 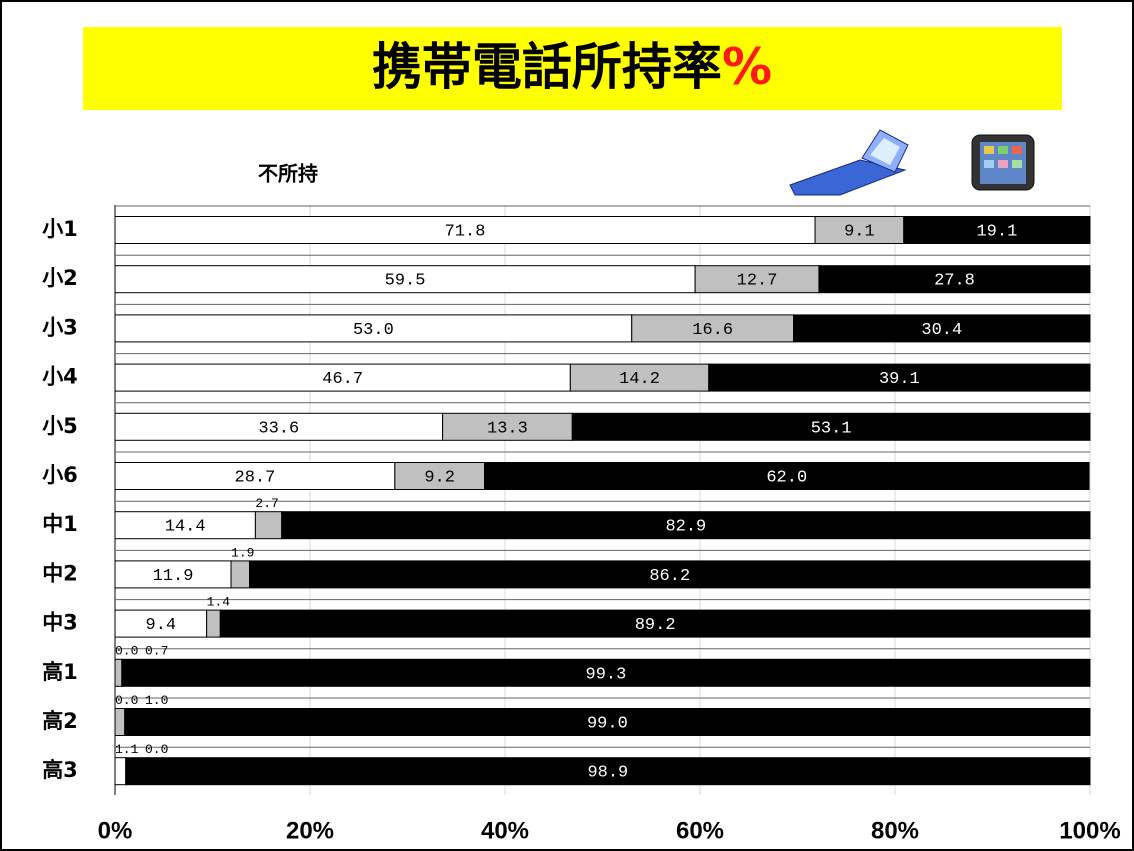 I want to click on data-label: 71.8, so click(x=465, y=231).